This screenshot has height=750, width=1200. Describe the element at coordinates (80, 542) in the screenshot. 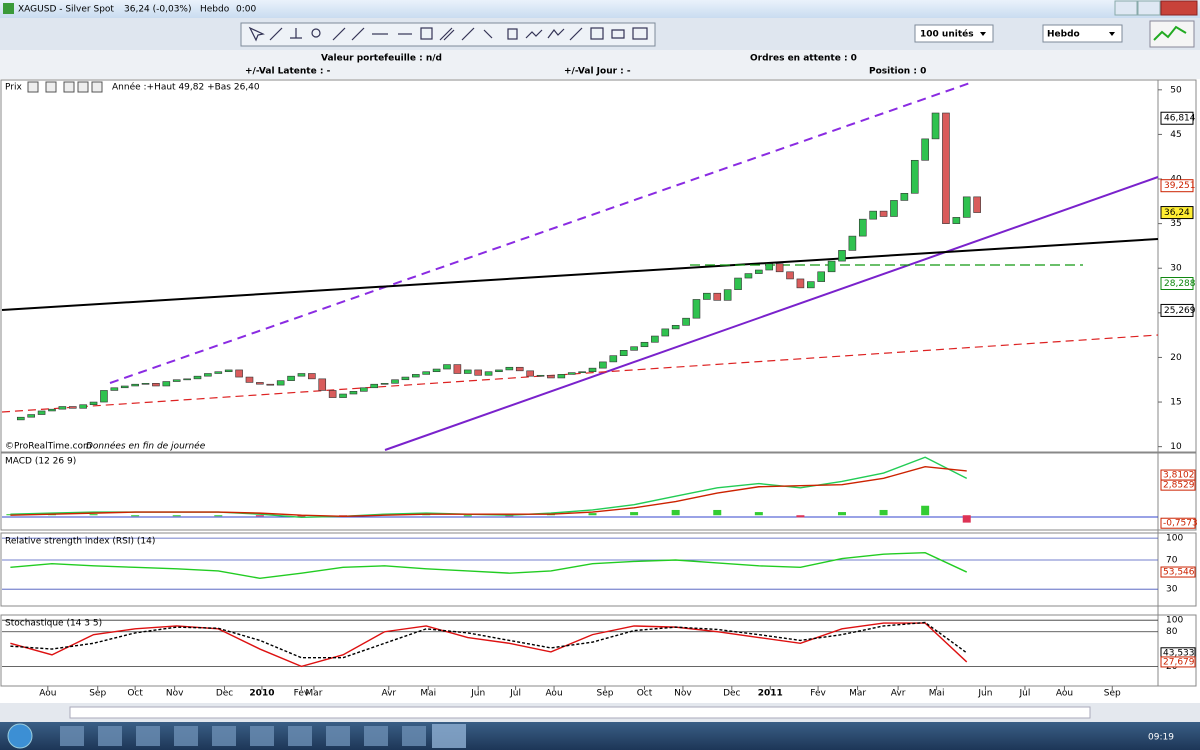

I see `rsi-label: Relative strength index (RSI) (14)` at that location.